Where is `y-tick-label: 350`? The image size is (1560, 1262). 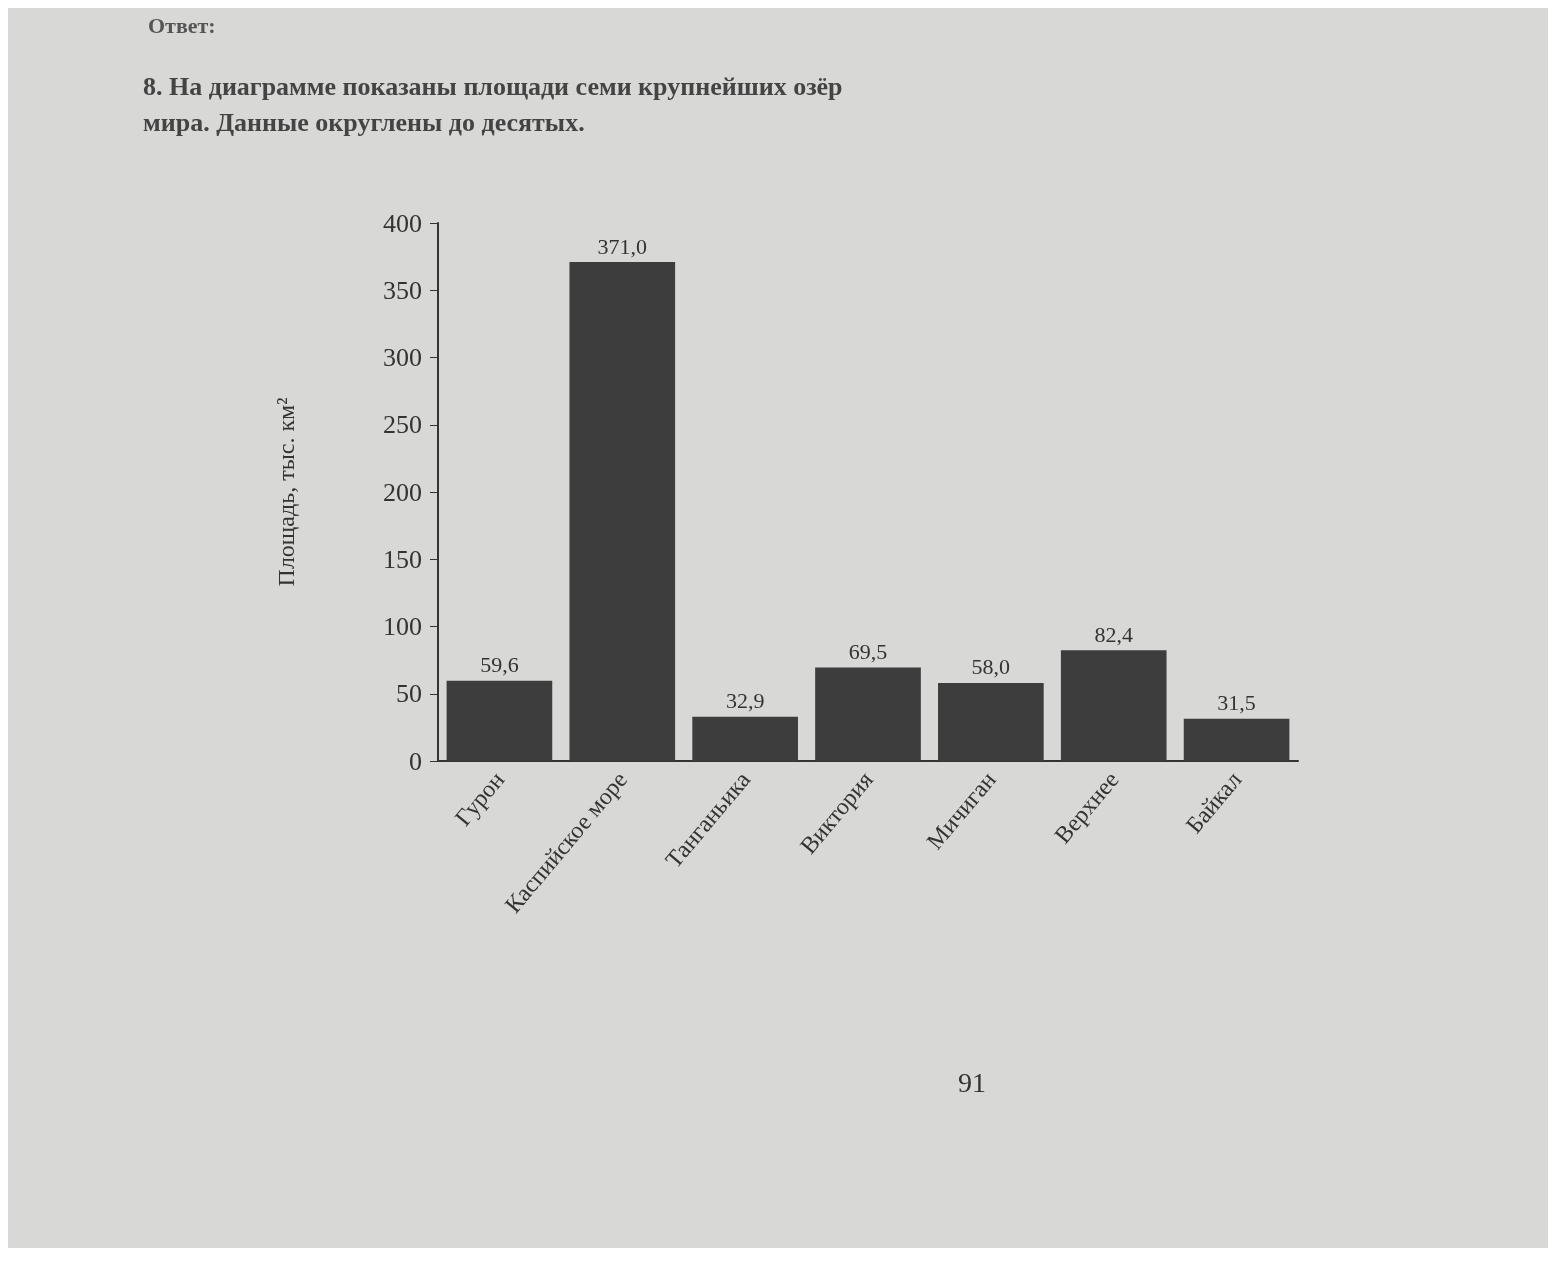 y-tick-label: 350 is located at coordinates (402, 290).